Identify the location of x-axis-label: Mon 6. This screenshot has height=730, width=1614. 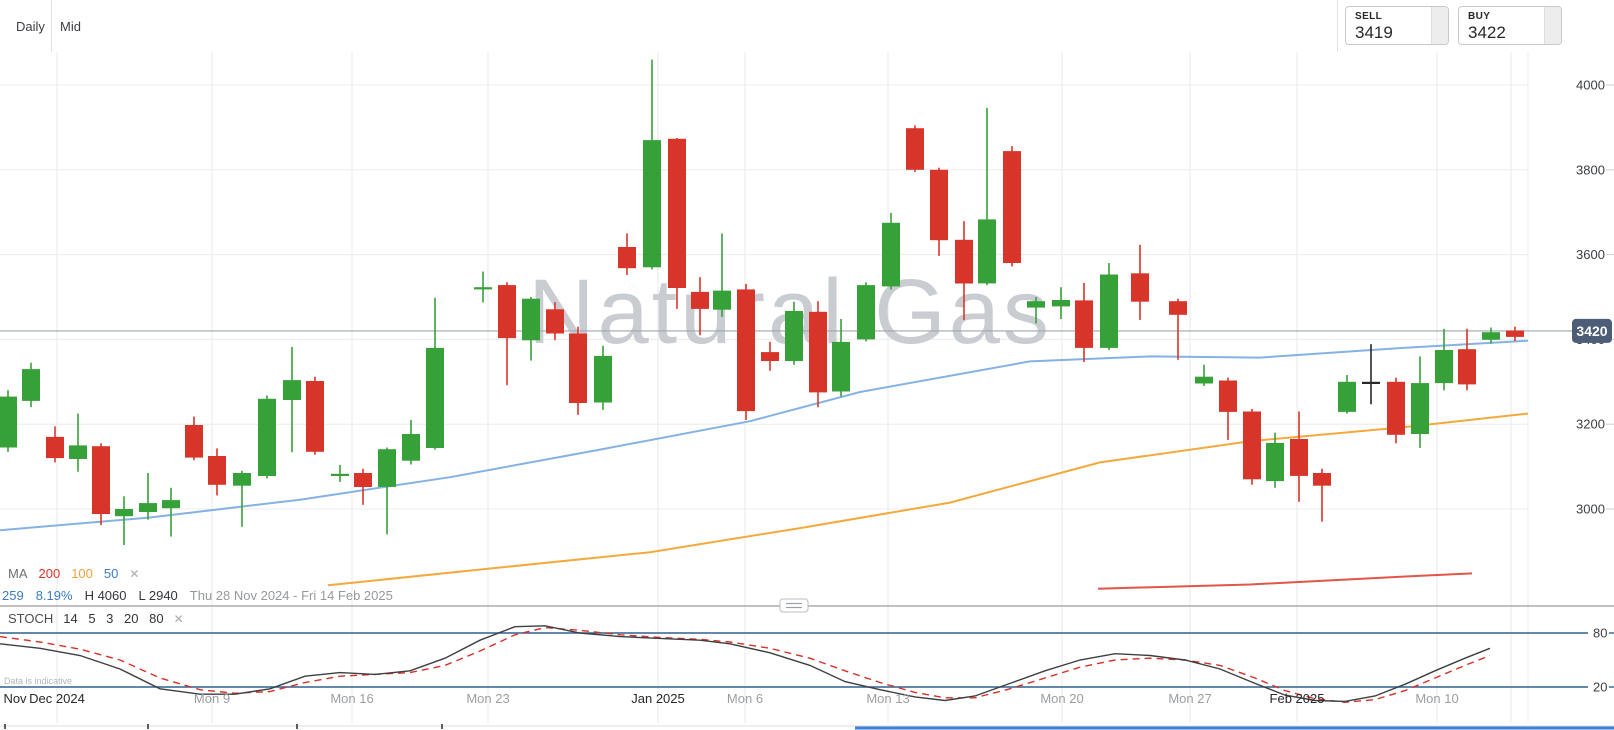
(745, 698).